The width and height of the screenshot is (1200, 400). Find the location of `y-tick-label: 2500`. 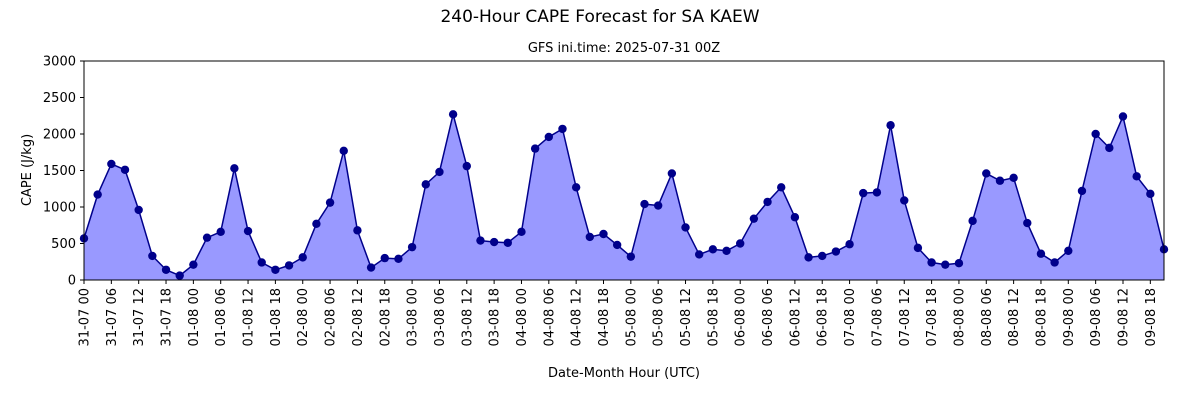

y-tick-label: 2500 is located at coordinates (59, 98).